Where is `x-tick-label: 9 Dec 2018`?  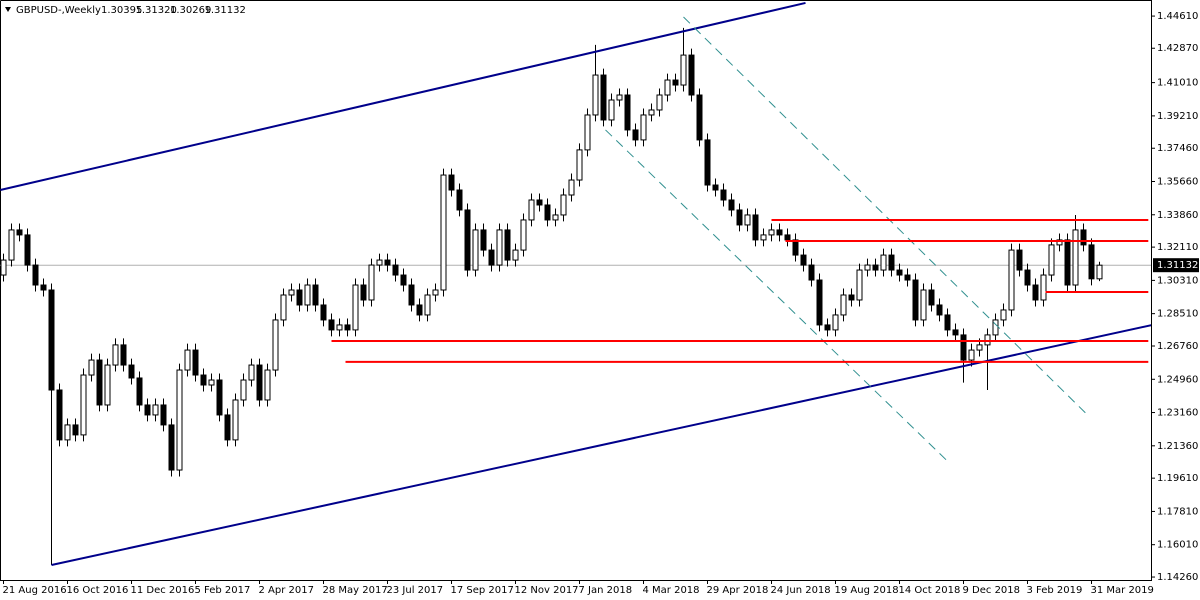 x-tick-label: 9 Dec 2018 is located at coordinates (992, 590).